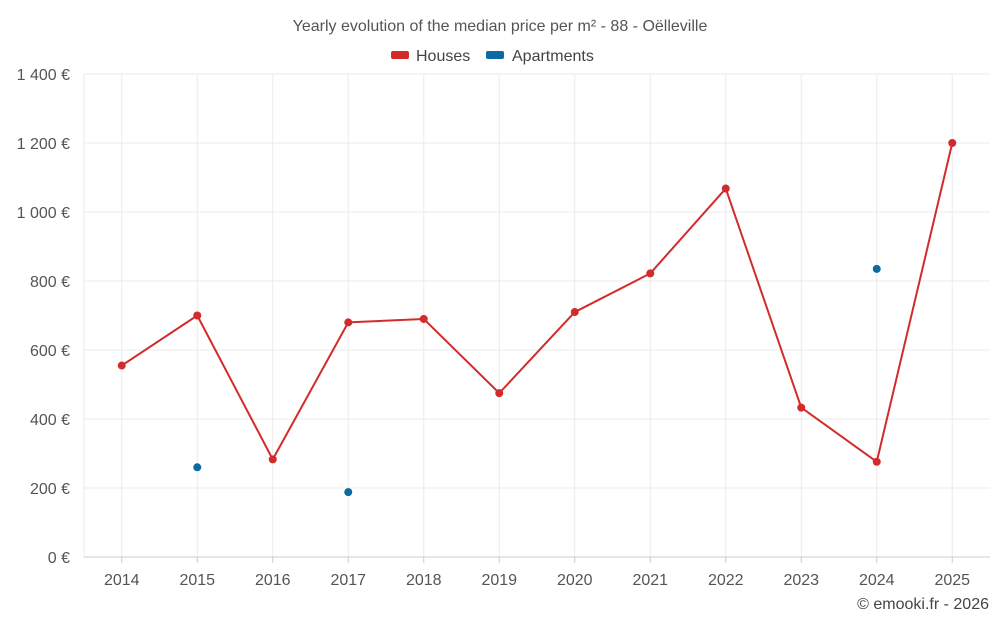 The image size is (1000, 625). Describe the element at coordinates (197, 580) in the screenshot. I see `x-tick-label: 2015` at that location.